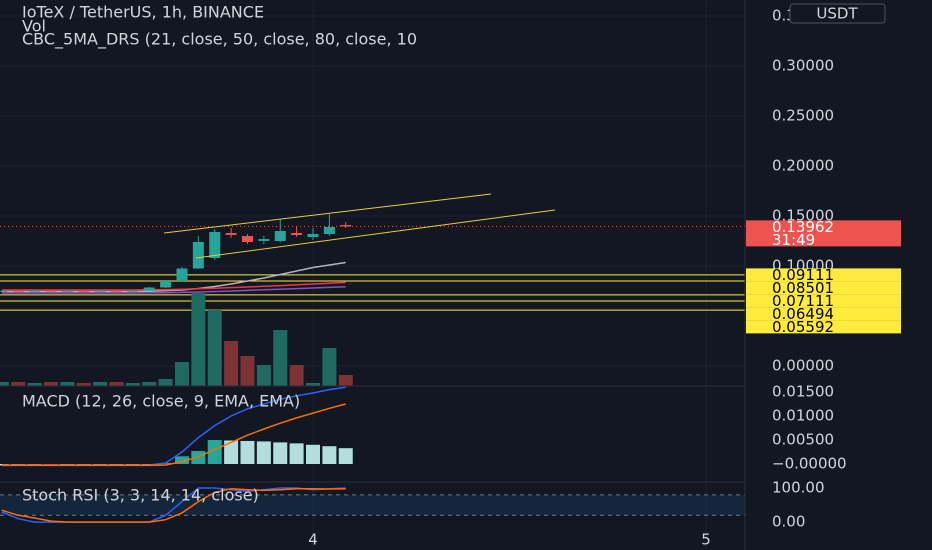 This screenshot has height=550, width=932. I want to click on macd-title: MACD (12, 26, close, 9, EMA, EMA), so click(161, 401).